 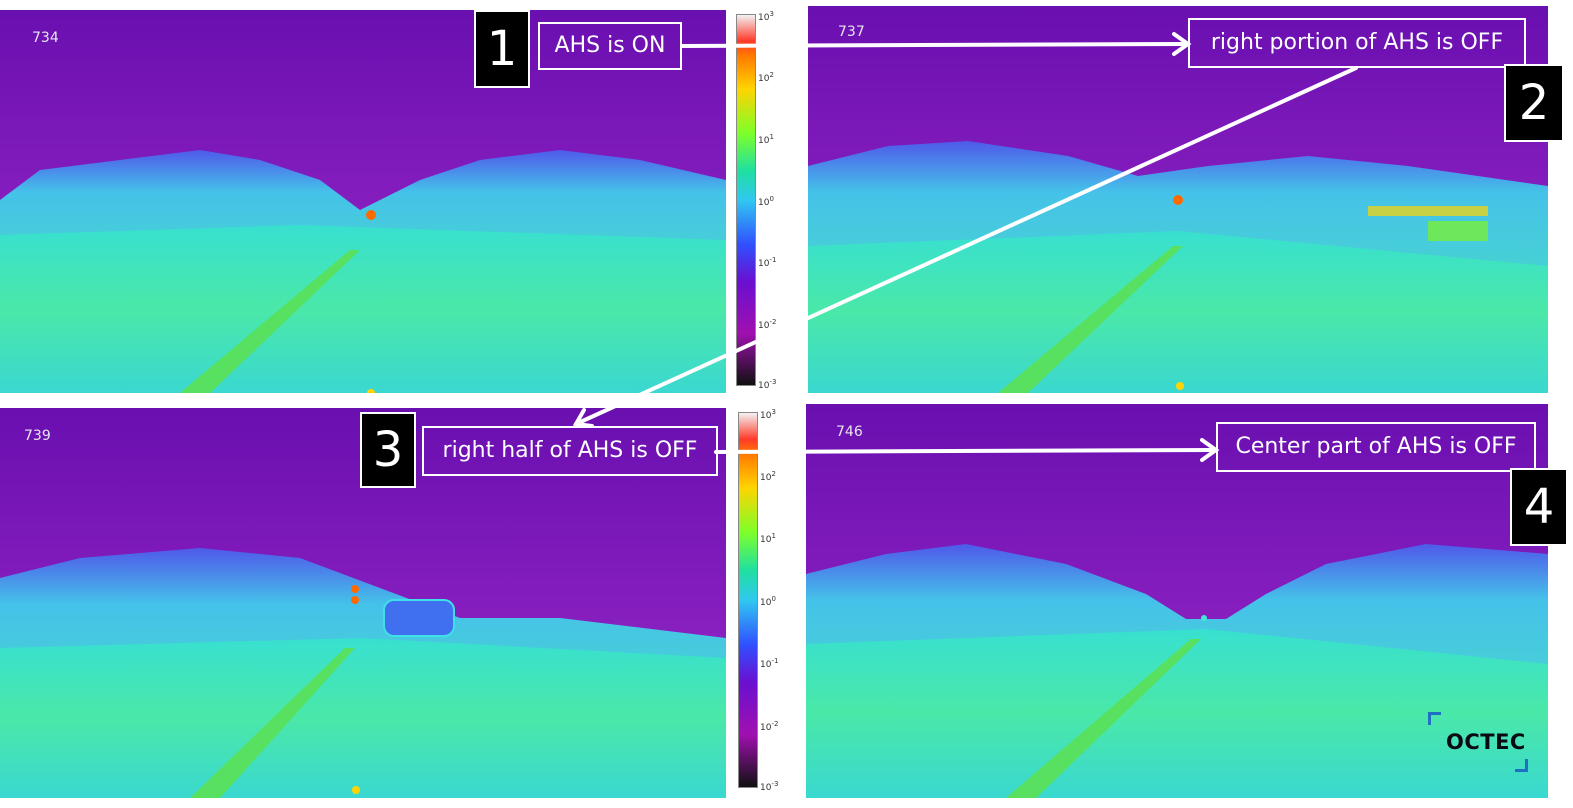 I want to click on logo-bracket-icon, so click(x=1521, y=765).